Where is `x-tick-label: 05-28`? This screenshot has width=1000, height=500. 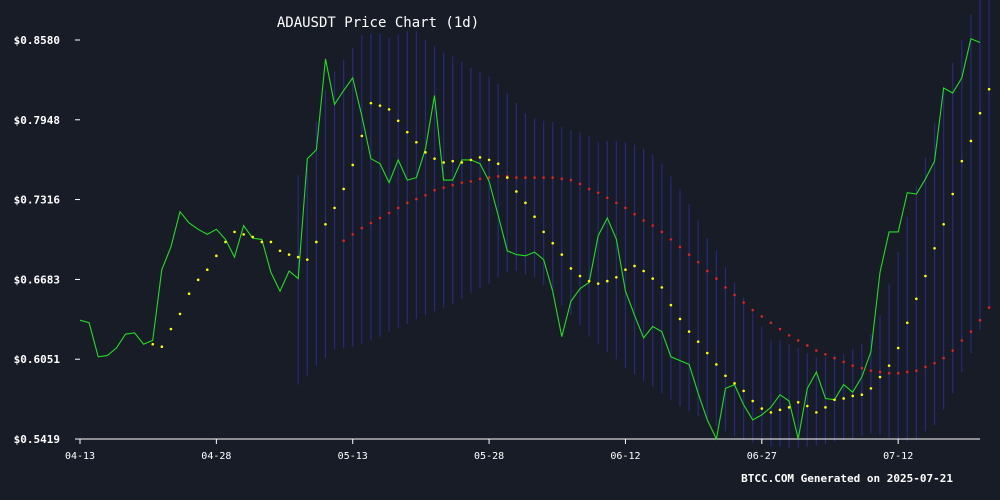
x-tick-label: 05-28 is located at coordinates (489, 456).